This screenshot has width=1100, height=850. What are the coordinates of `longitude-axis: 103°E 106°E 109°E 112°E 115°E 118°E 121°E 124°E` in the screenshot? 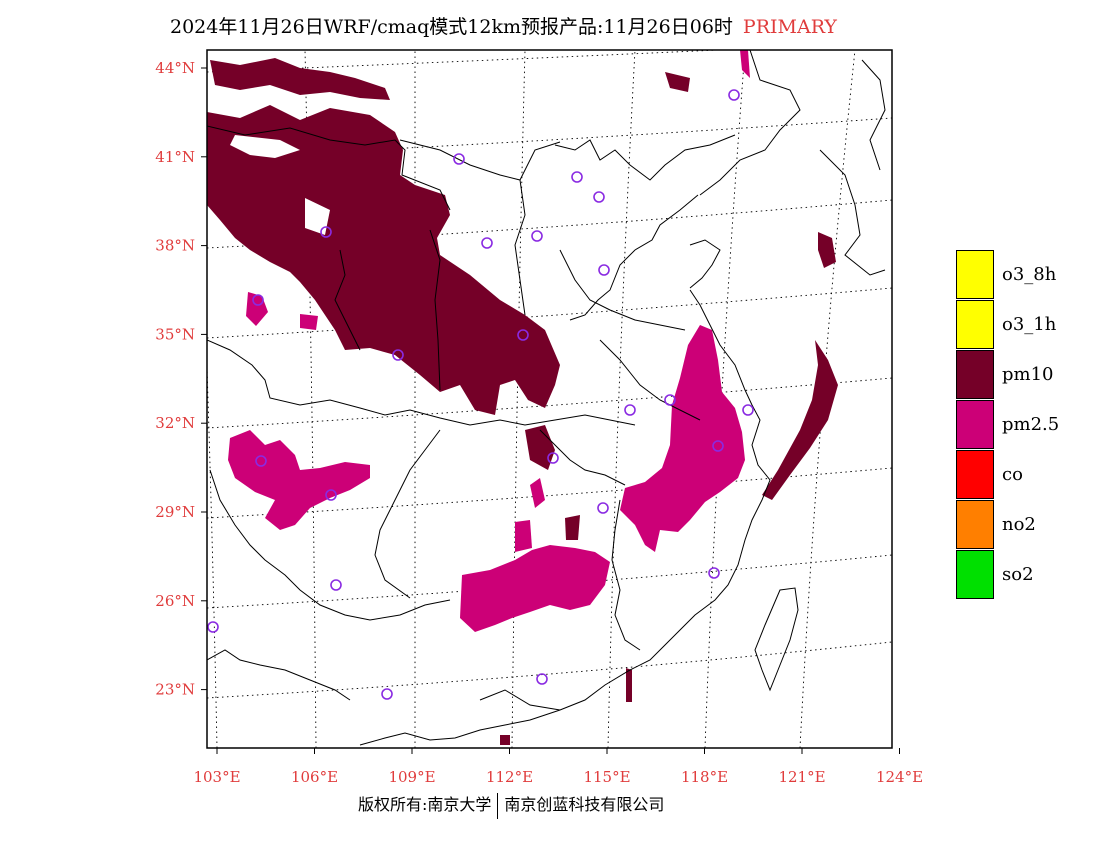 It's located at (558, 767).